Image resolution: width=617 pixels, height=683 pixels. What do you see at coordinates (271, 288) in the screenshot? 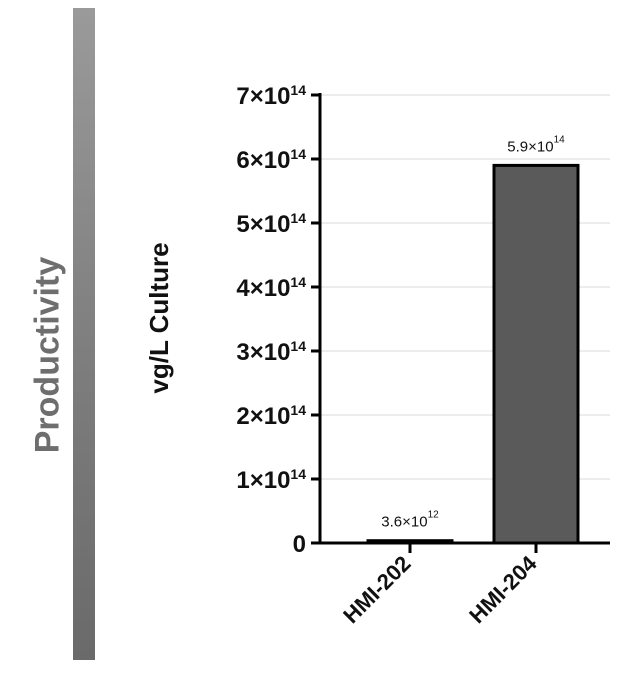
I see `y-tick-label: 4×10¹⁴` at bounding box center [271, 288].